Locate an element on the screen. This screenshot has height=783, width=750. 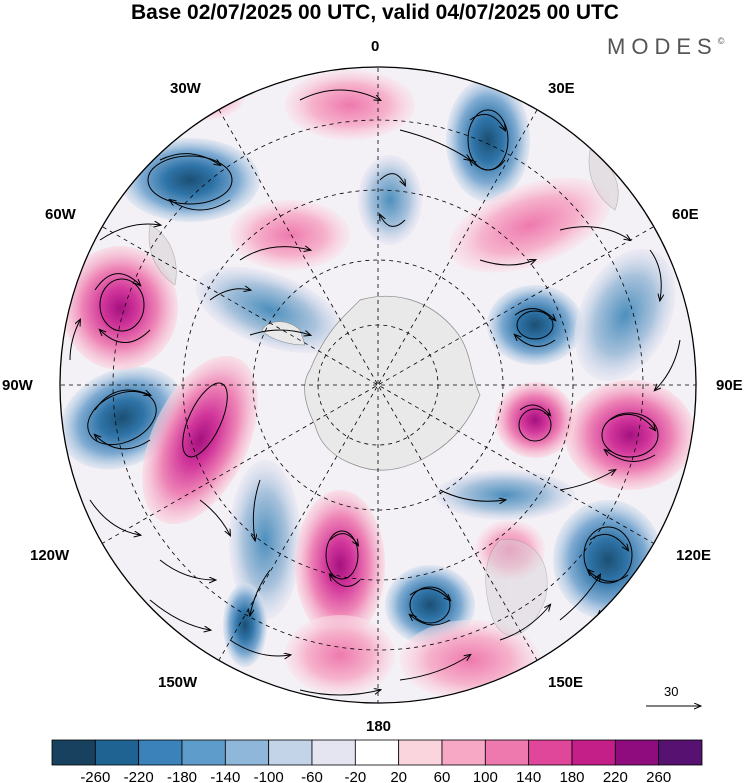
colorbar-tick-label: -100 is located at coordinates (269, 776).